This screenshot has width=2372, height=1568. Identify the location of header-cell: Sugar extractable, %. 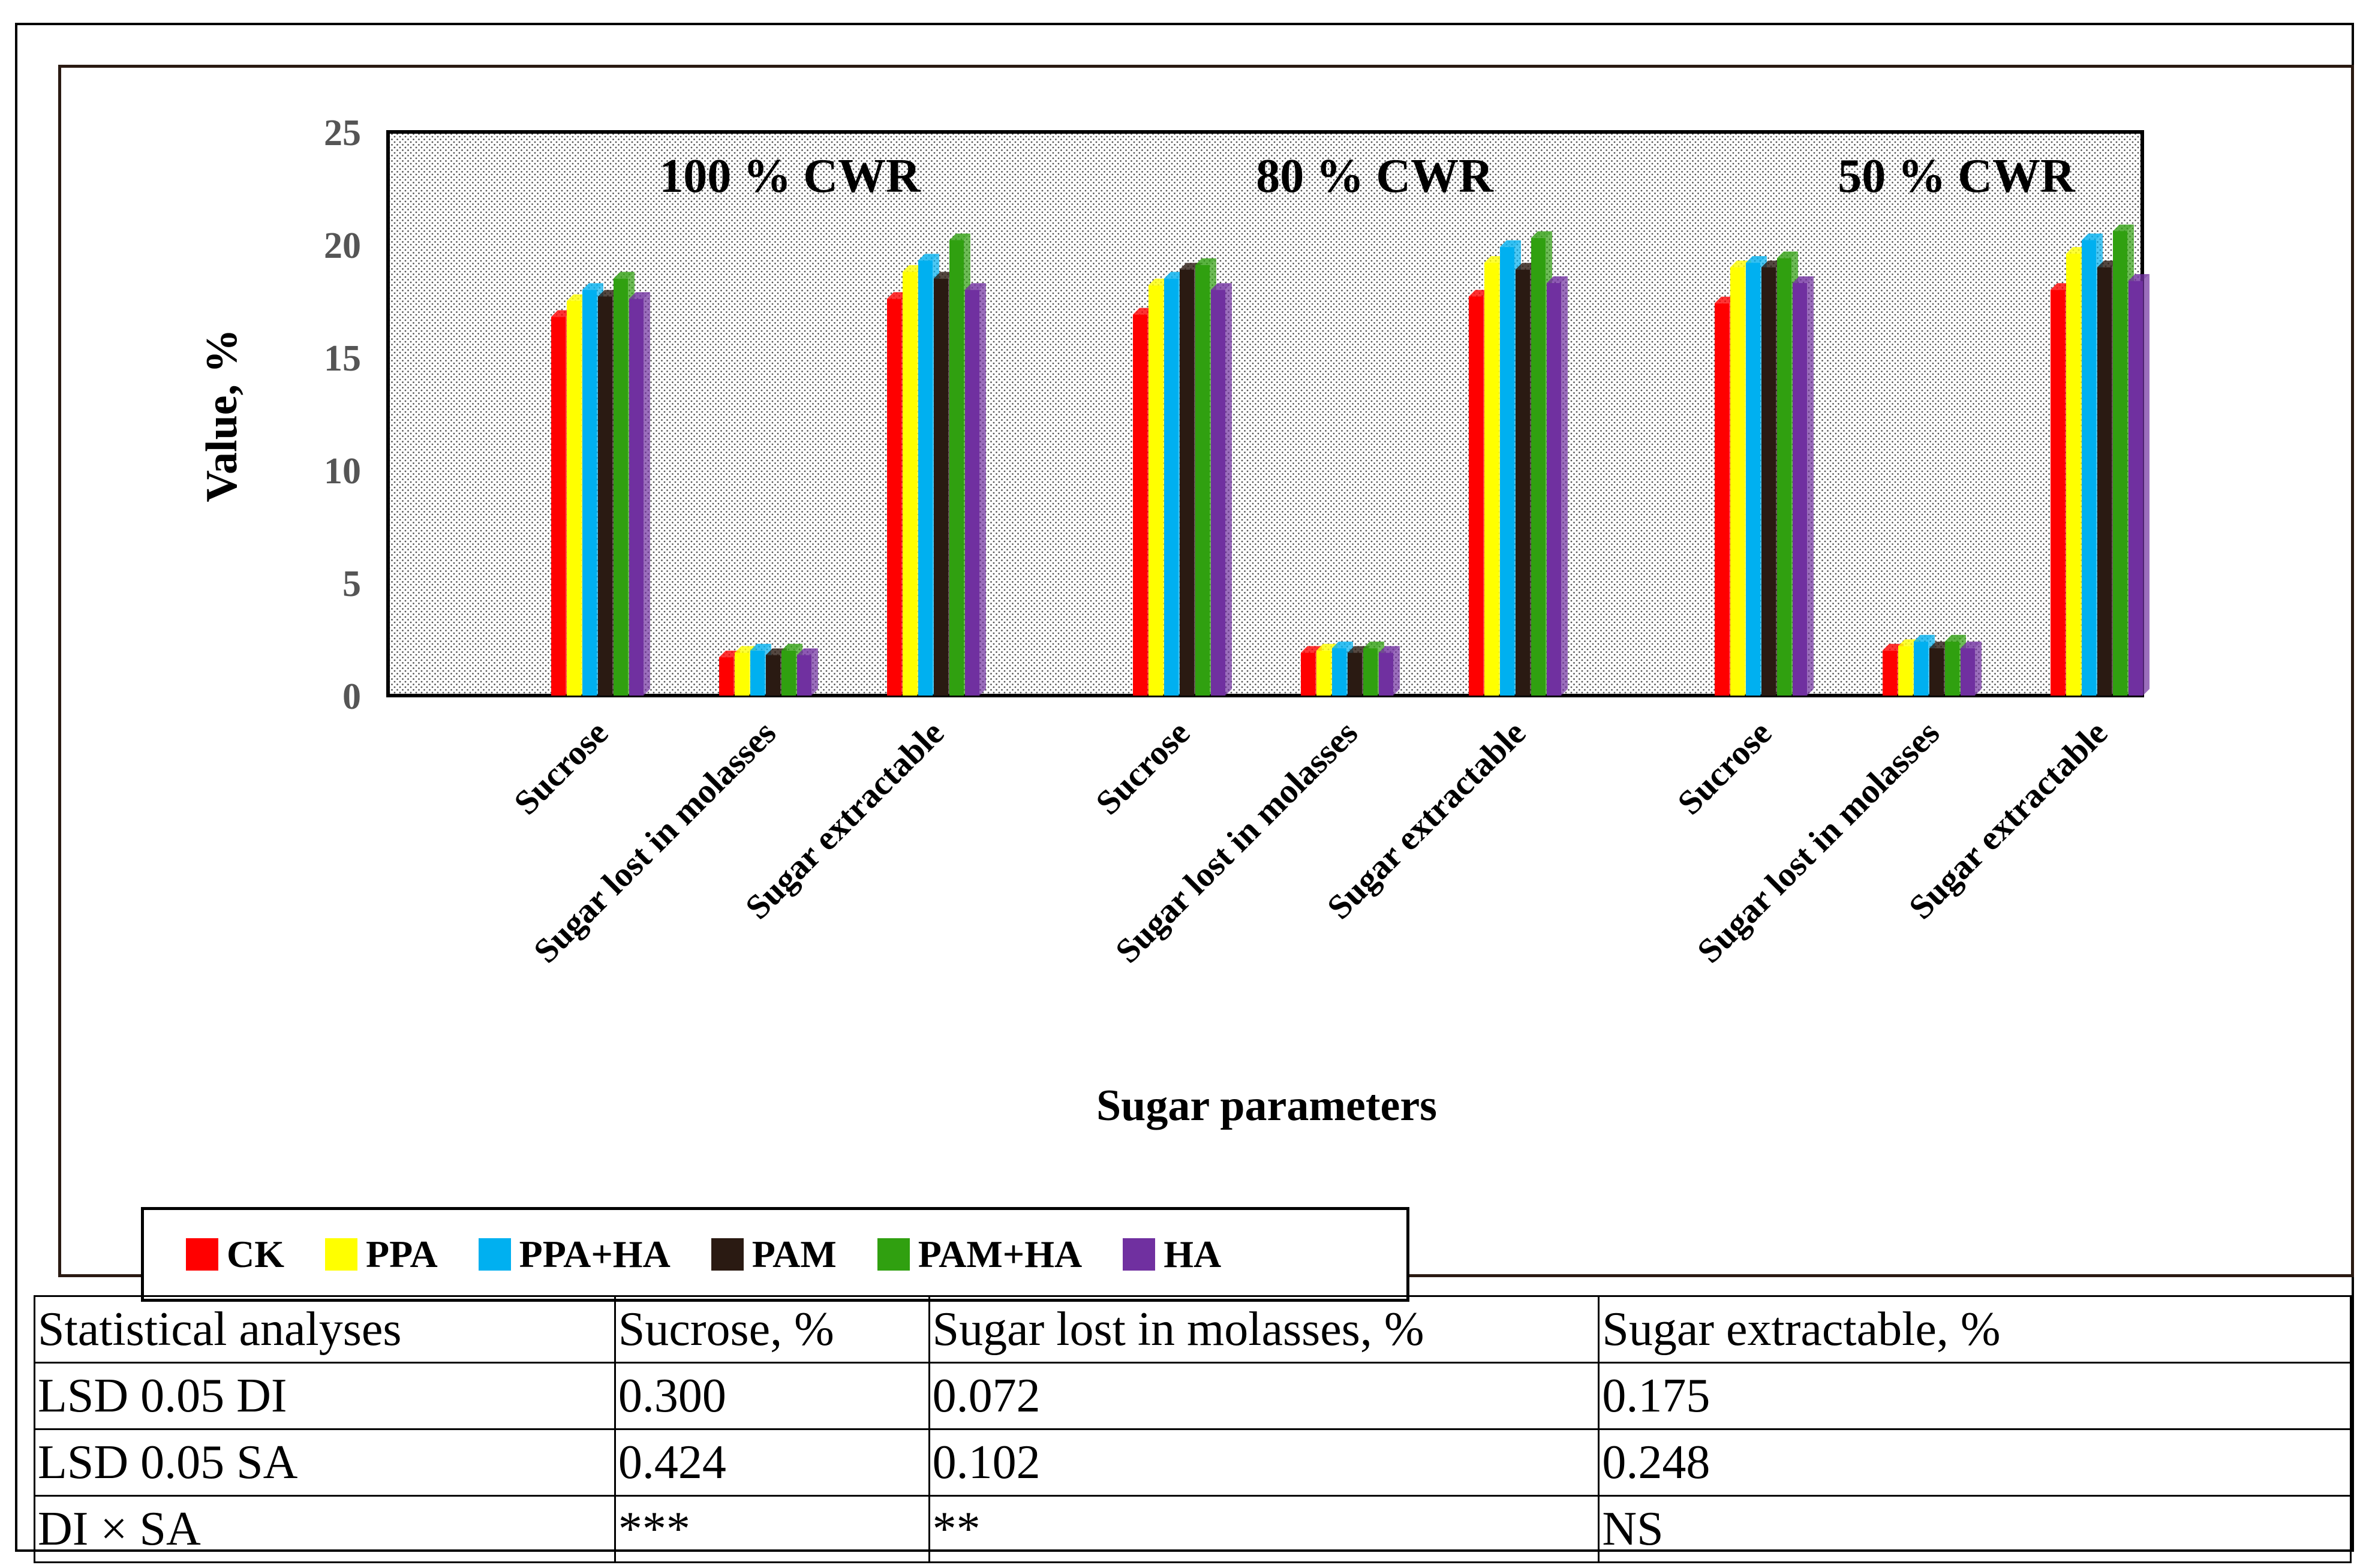
(1975, 1329).